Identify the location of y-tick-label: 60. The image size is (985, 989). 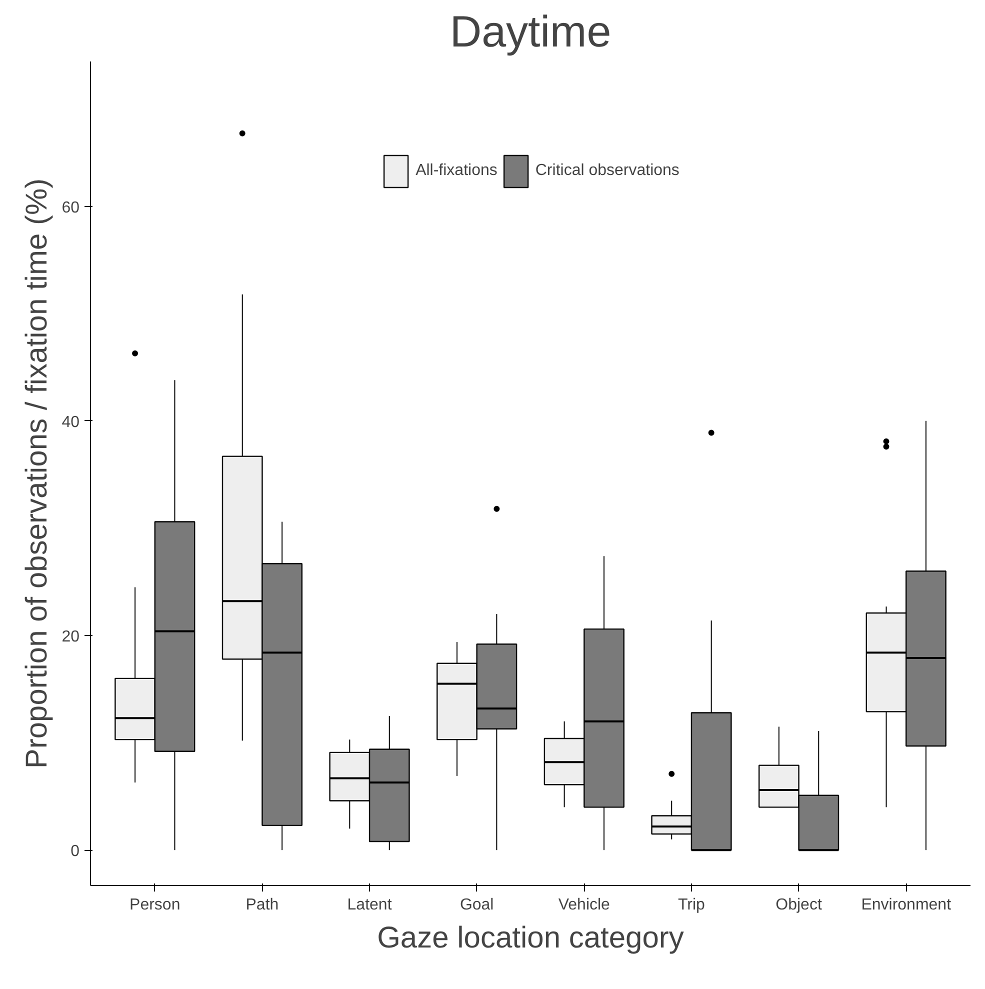
(71, 207).